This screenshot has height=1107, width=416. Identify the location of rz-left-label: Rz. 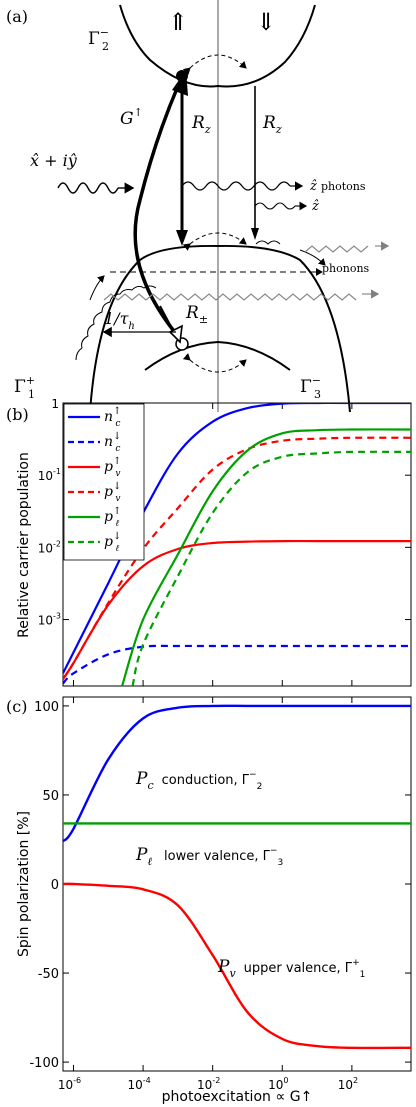
(201, 124).